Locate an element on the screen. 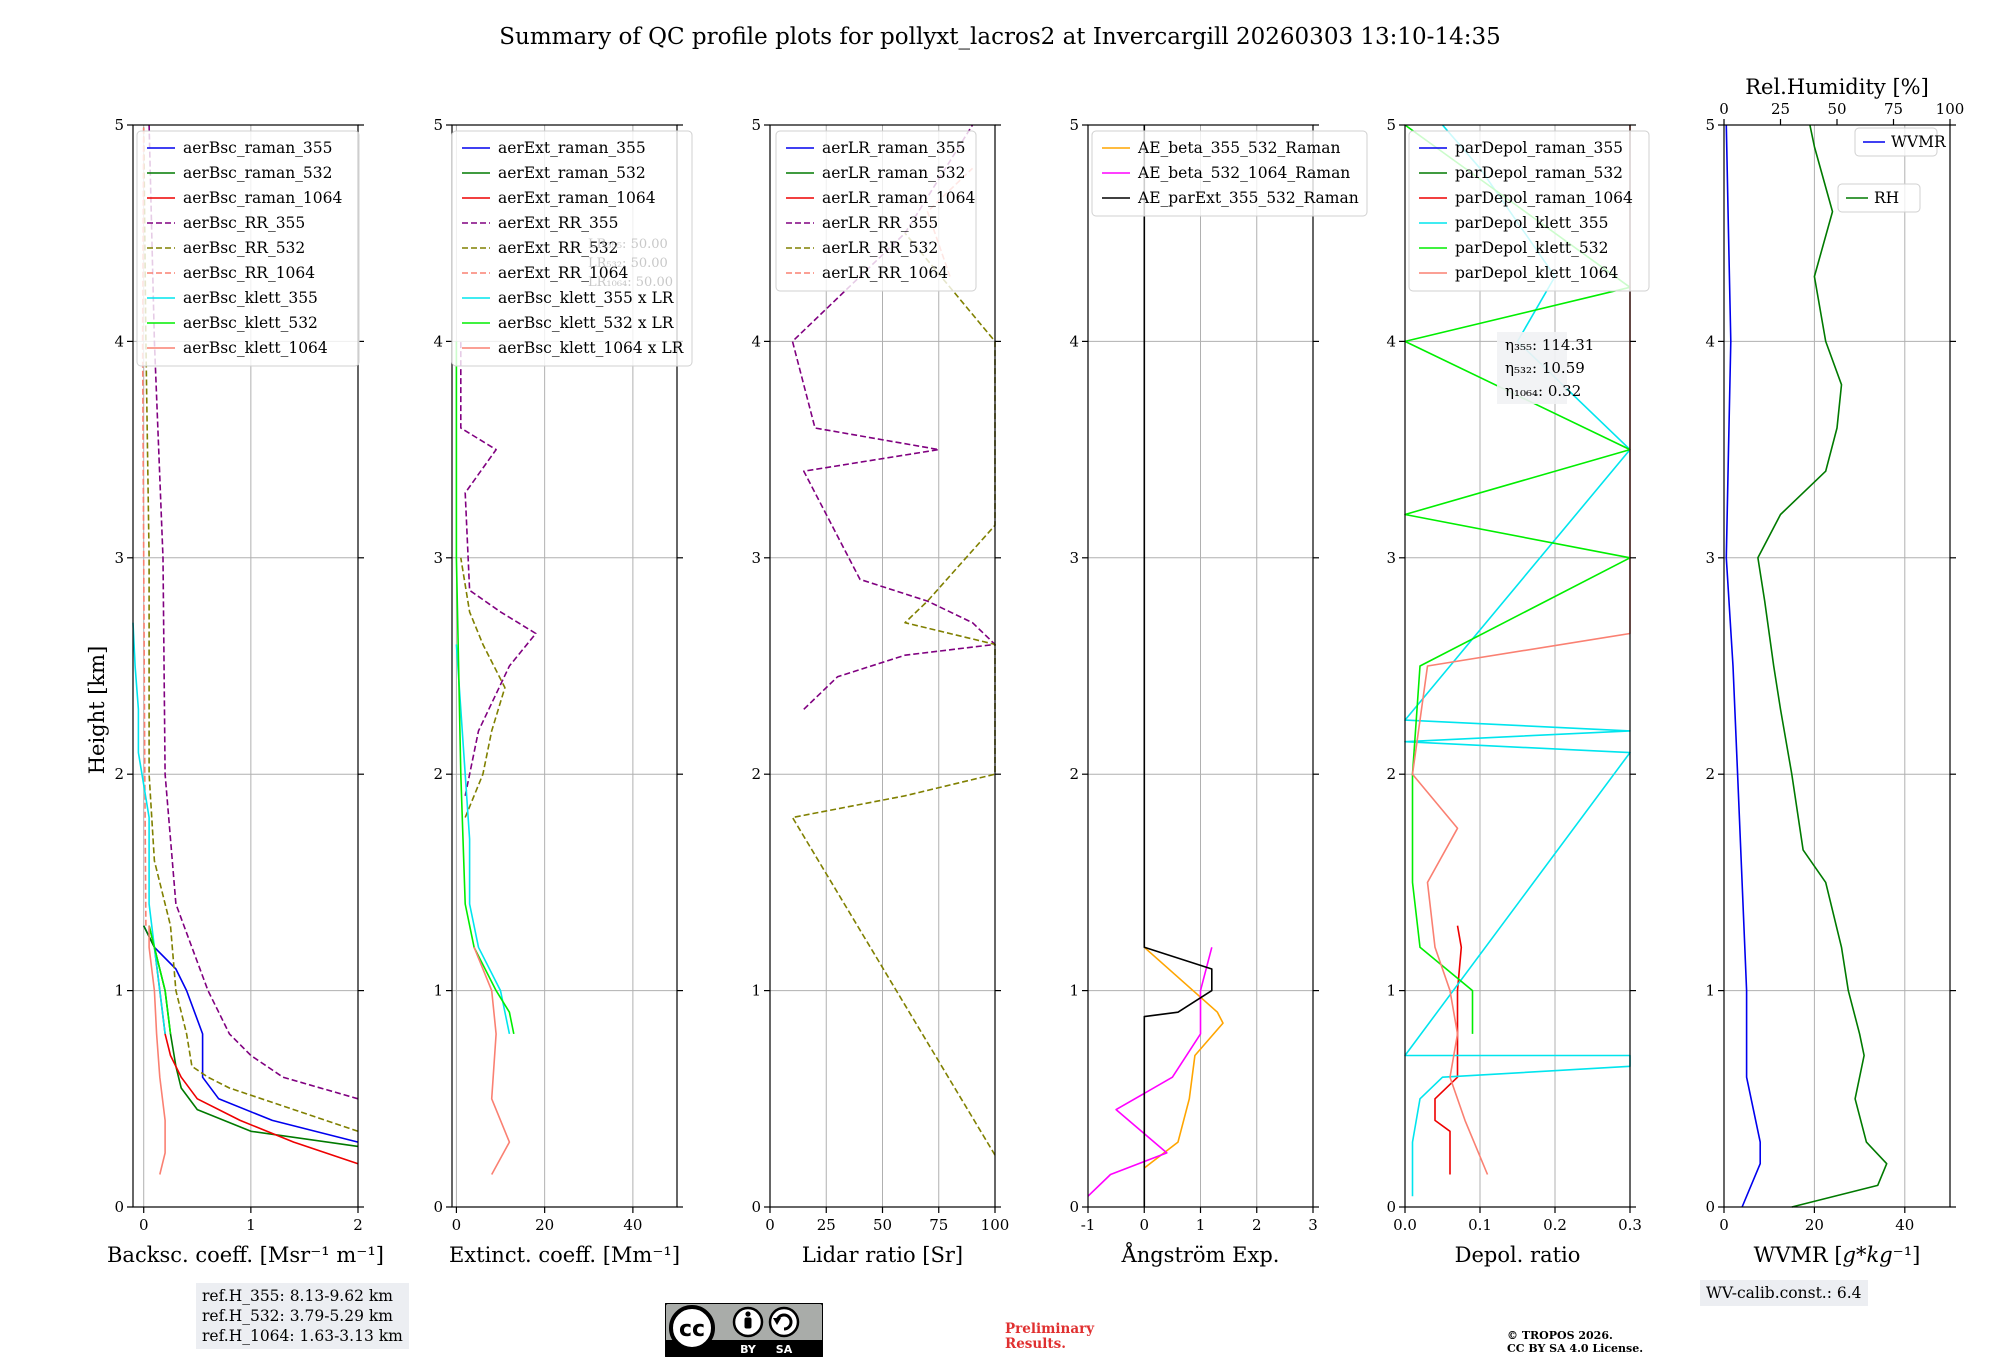  wv-calibration-constant: WV-calib.const.: 6.4 is located at coordinates (1784, 1293).